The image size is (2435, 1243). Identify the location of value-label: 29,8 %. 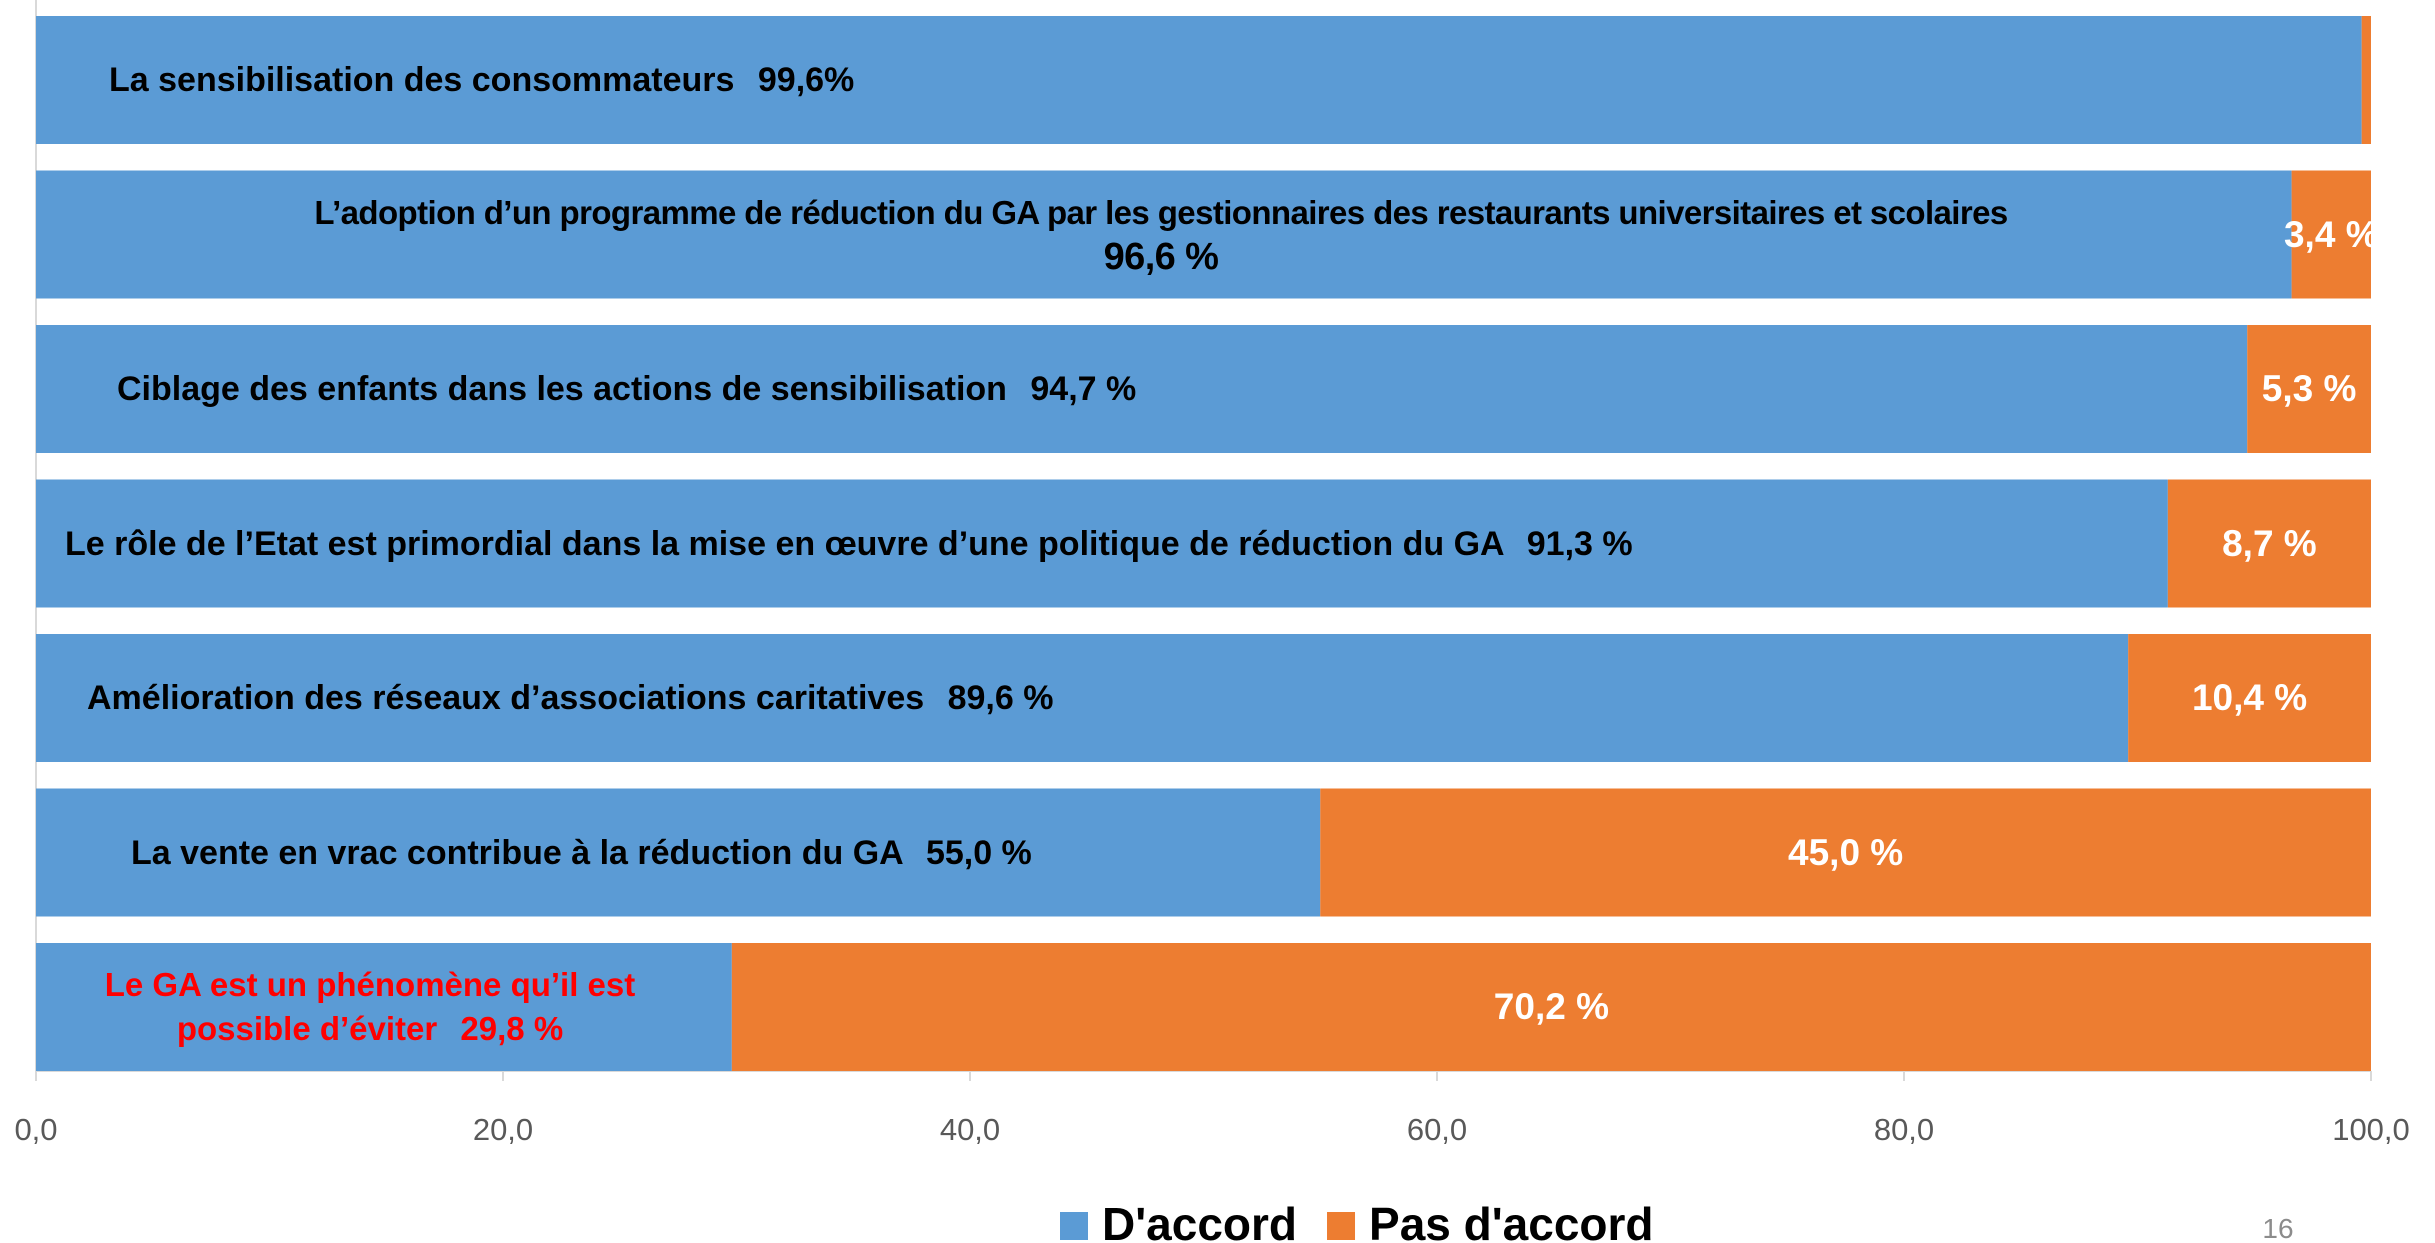
(512, 1028).